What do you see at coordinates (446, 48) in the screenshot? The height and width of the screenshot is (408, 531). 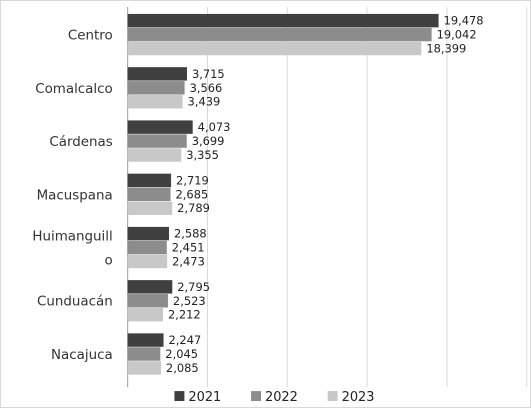 I see `value-label: 18,399` at bounding box center [446, 48].